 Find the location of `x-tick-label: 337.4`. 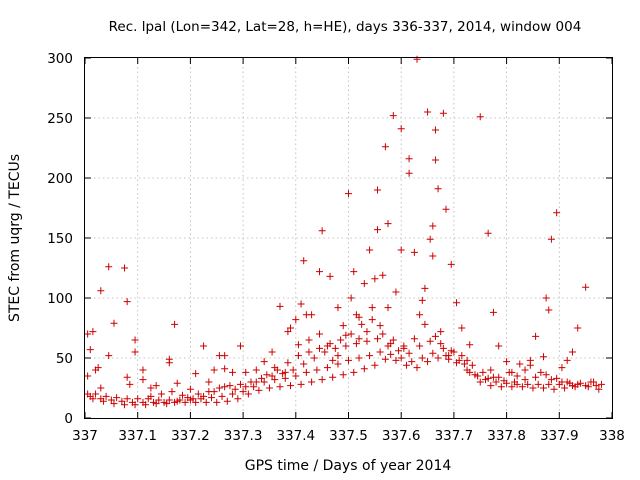

x-tick-label: 337.4 is located at coordinates (295, 436).